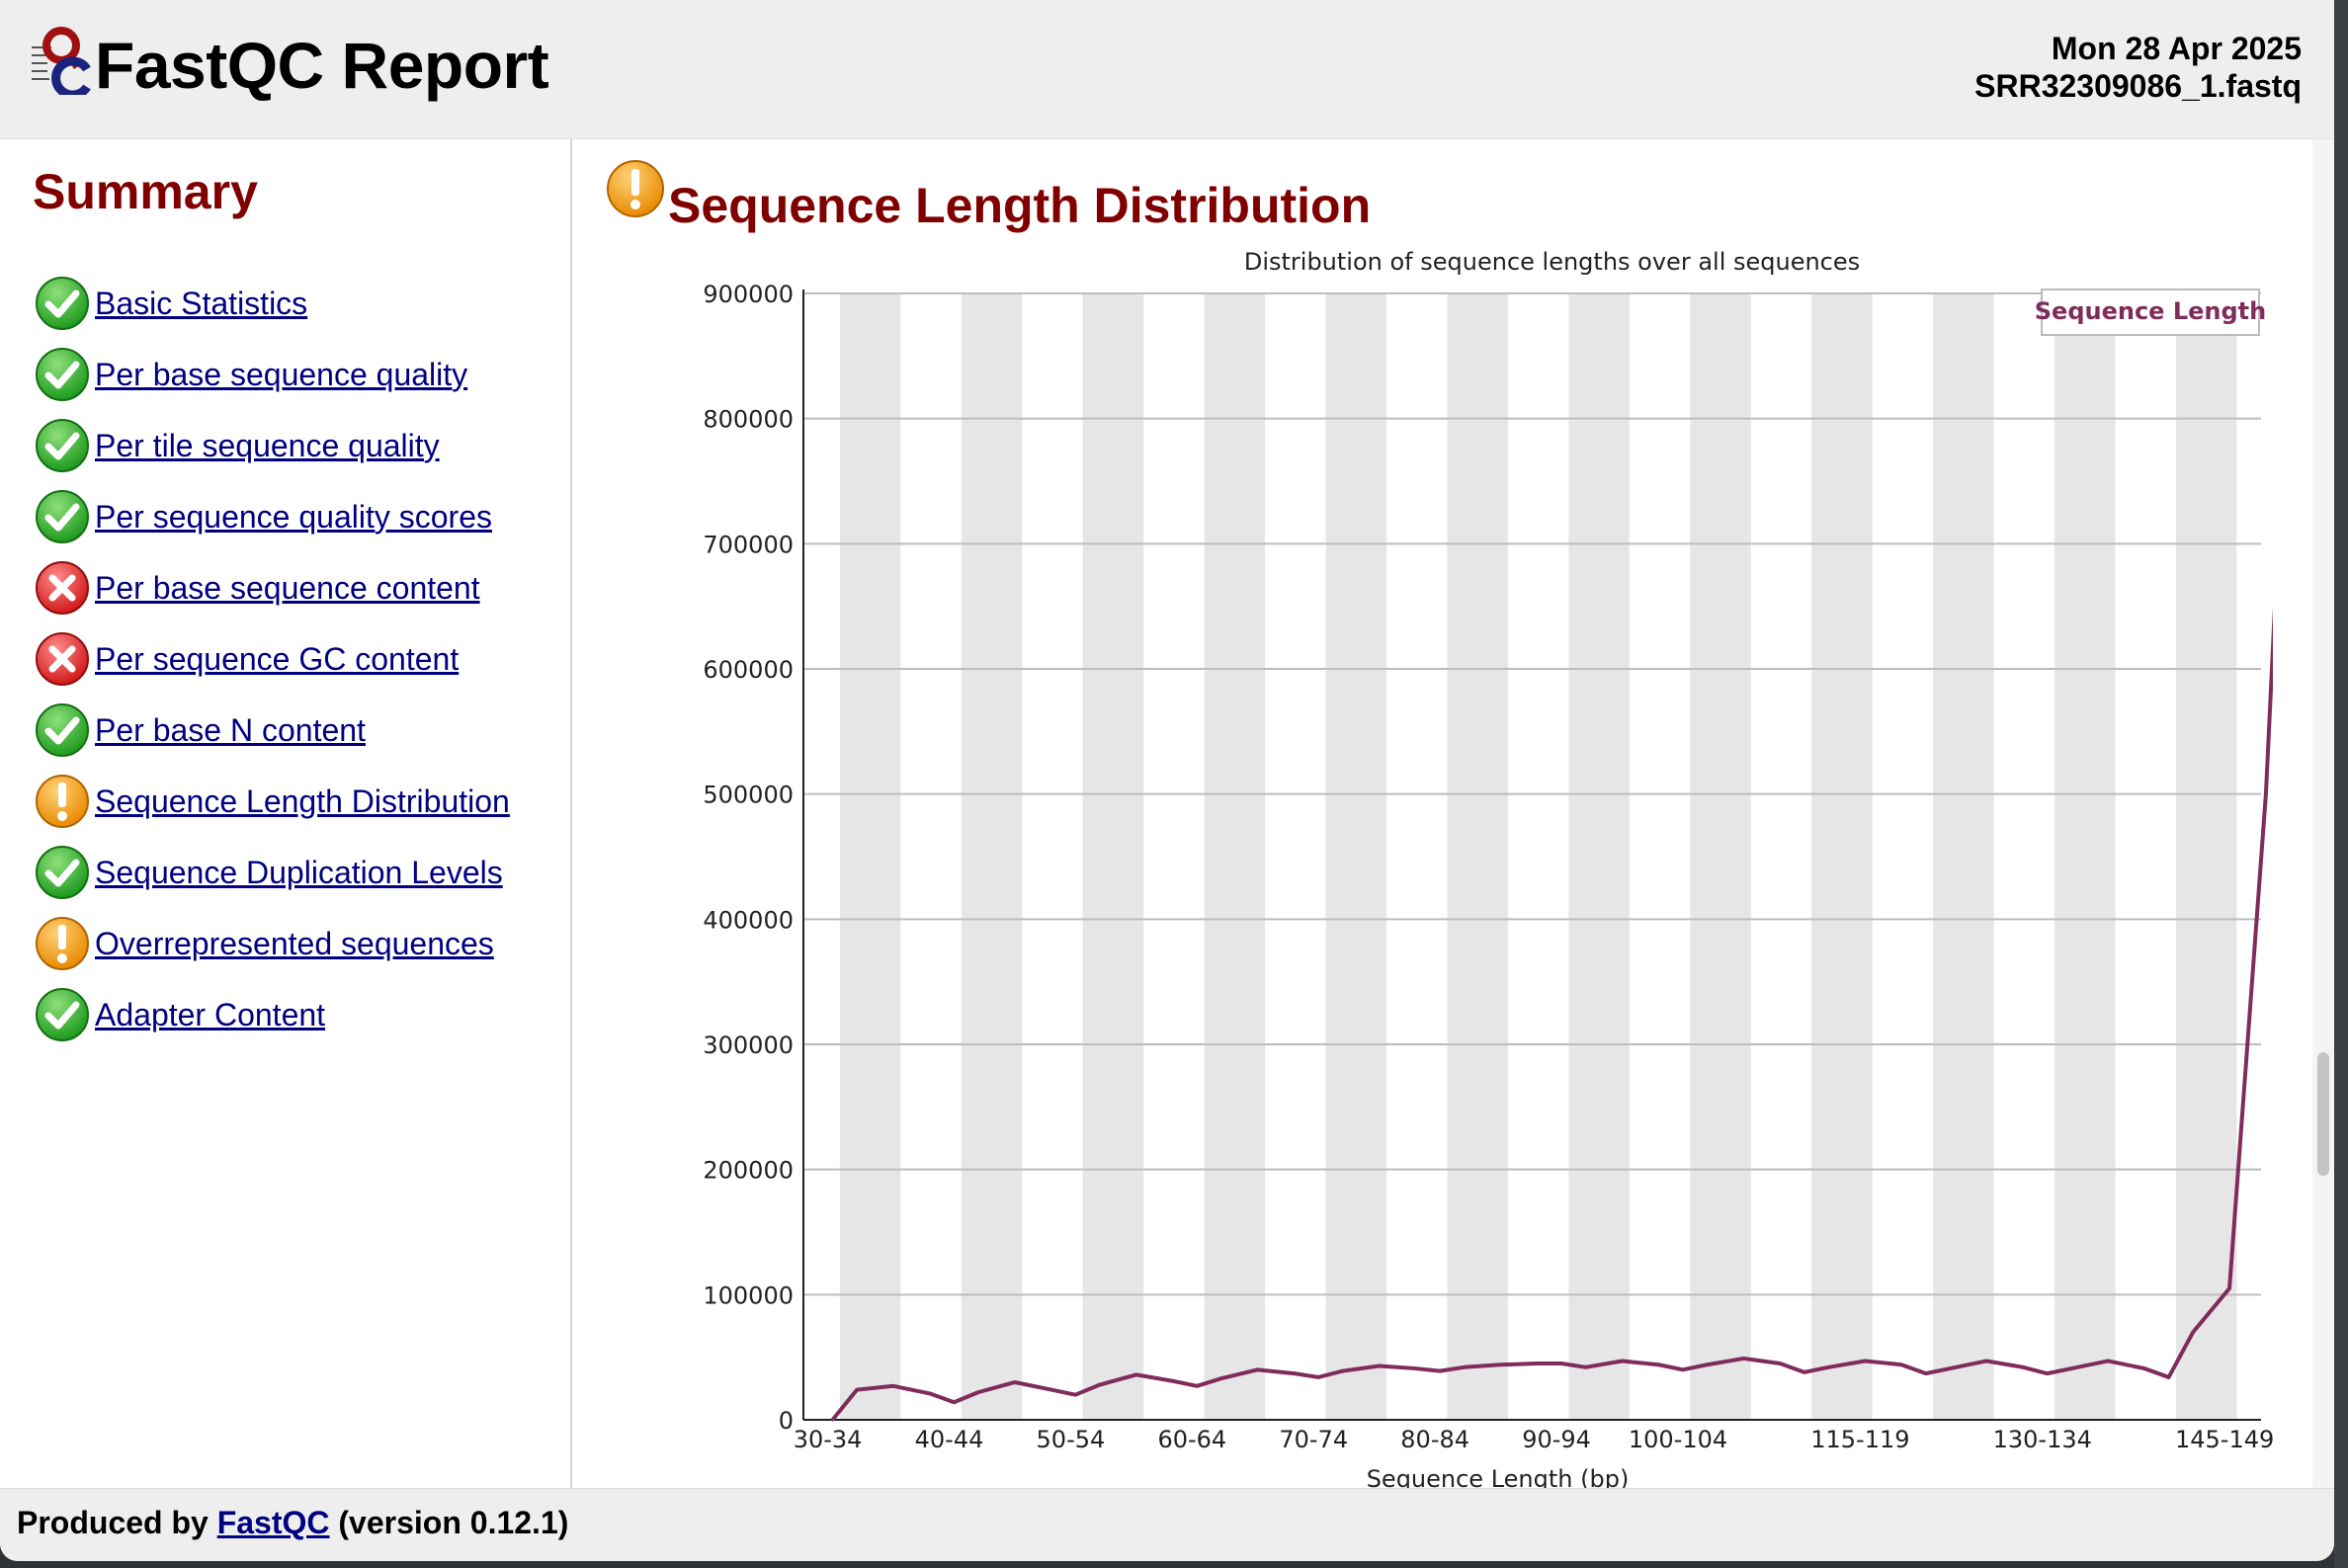 The width and height of the screenshot is (2348, 1568). What do you see at coordinates (2150, 311) in the screenshot?
I see `legend-label: Sequence Length` at bounding box center [2150, 311].